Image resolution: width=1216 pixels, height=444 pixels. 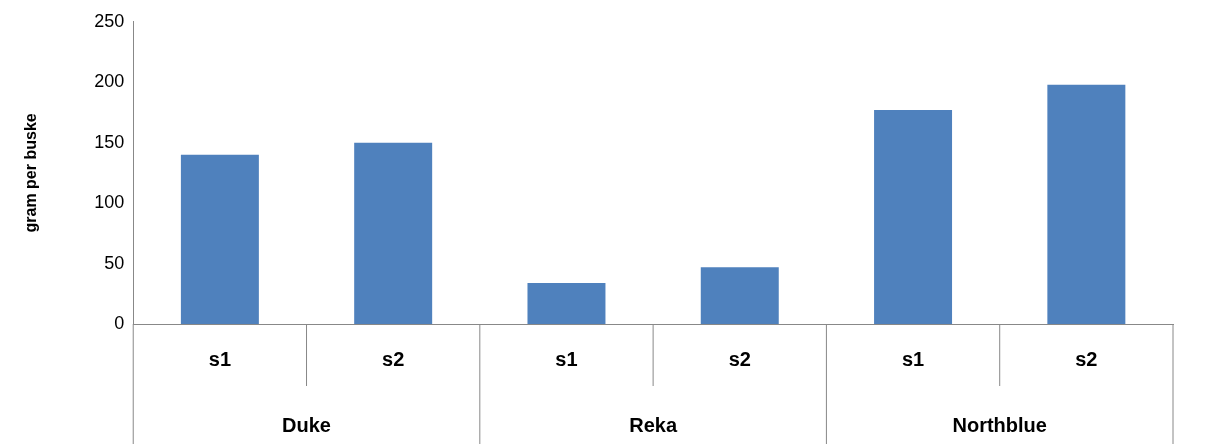 What do you see at coordinates (306, 424) in the screenshot?
I see `text: Duke` at bounding box center [306, 424].